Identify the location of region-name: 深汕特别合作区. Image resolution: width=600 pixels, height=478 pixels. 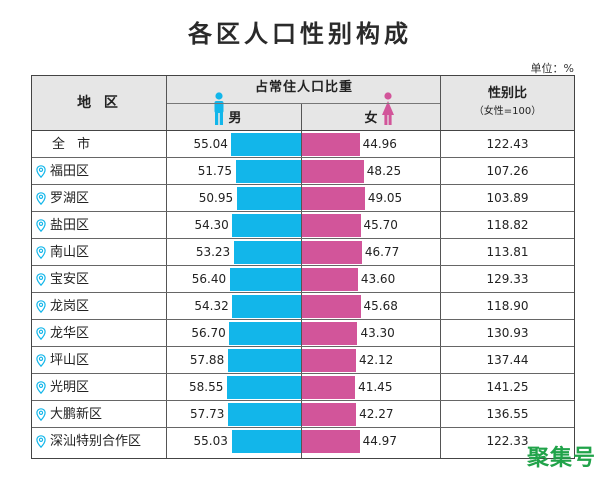
(88, 441).